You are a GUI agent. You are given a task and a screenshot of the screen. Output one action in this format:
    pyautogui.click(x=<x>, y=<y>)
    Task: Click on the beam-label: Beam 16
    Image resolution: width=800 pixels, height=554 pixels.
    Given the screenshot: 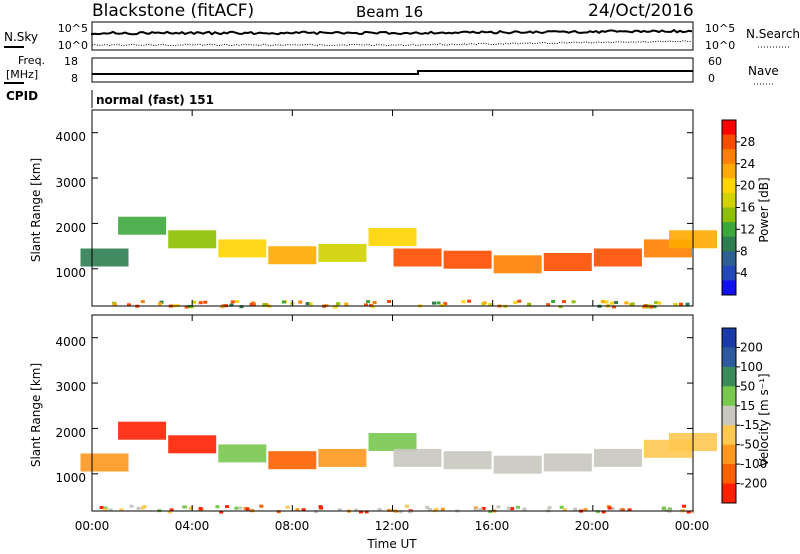 What is the action you would take?
    pyautogui.click(x=389, y=12)
    